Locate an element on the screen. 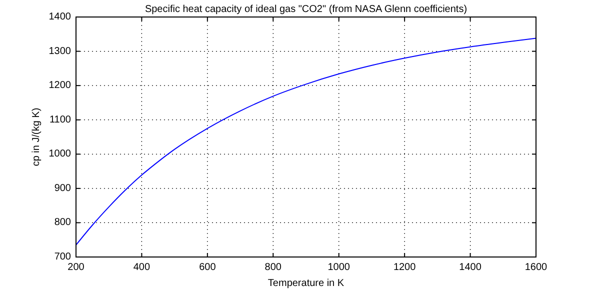  x-tick-label: 1200 is located at coordinates (404, 267).